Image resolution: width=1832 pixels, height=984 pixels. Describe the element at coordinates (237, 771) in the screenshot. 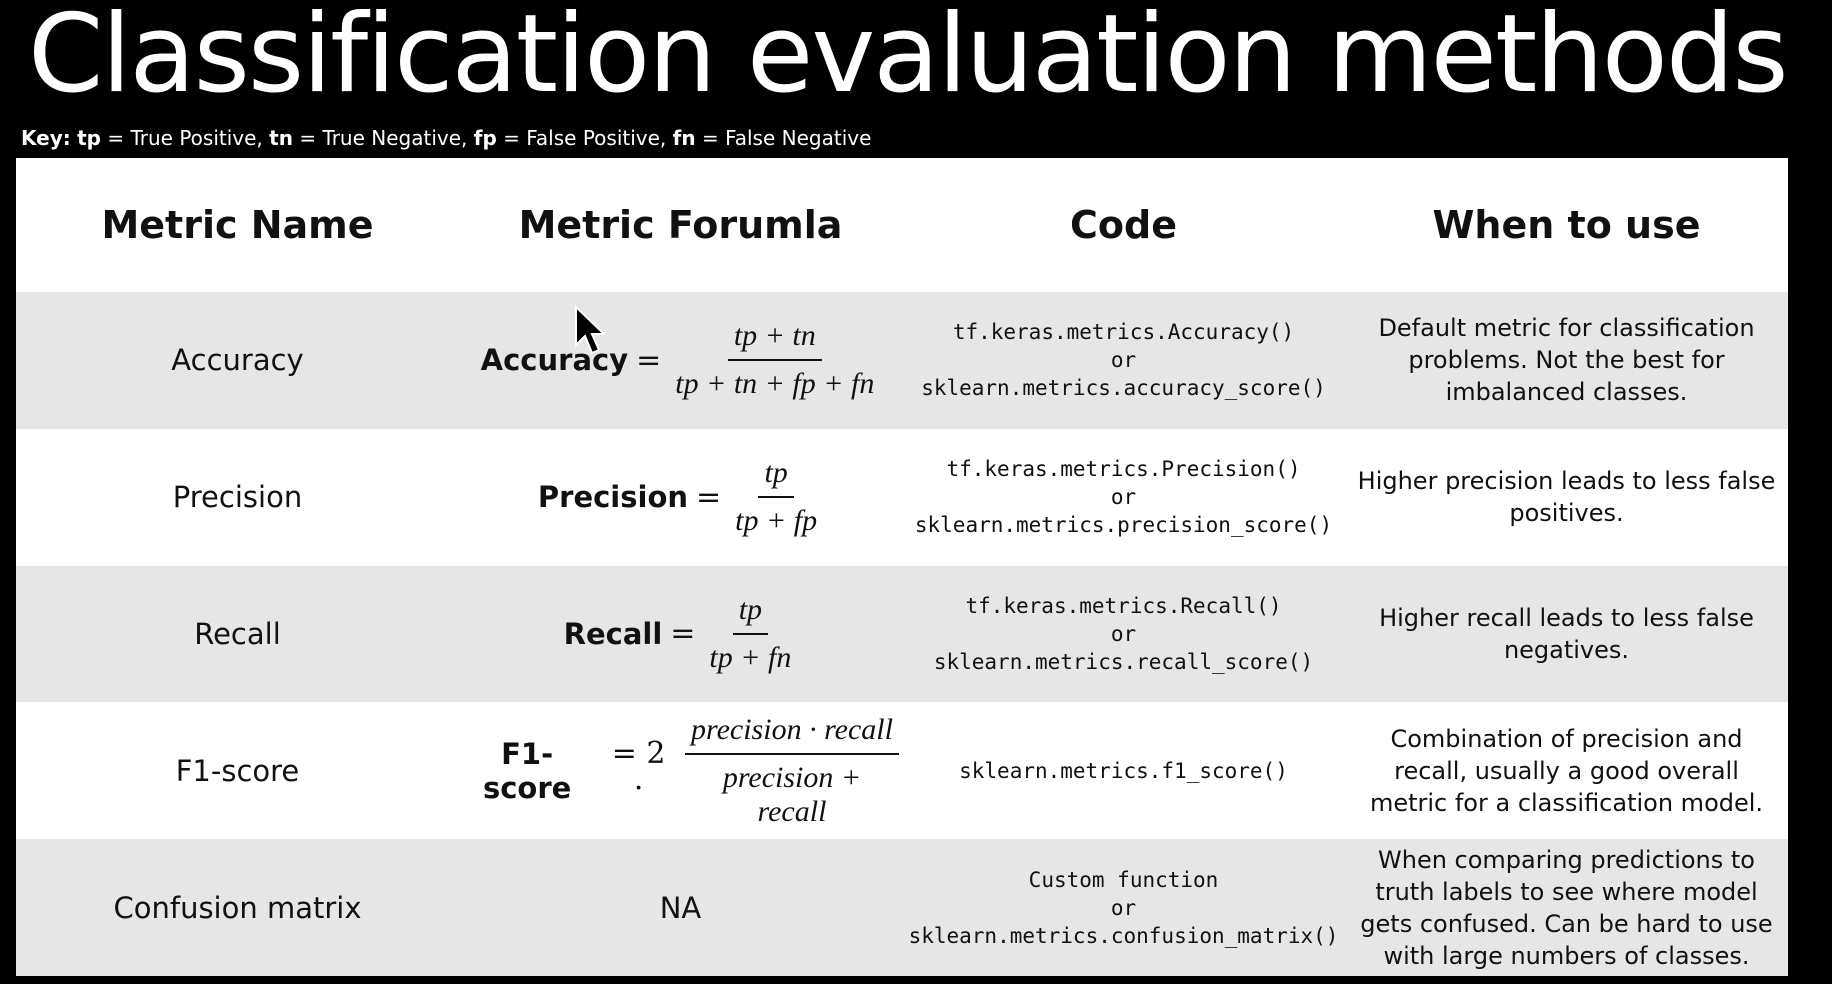

I see `metric-name: F1-score` at that location.